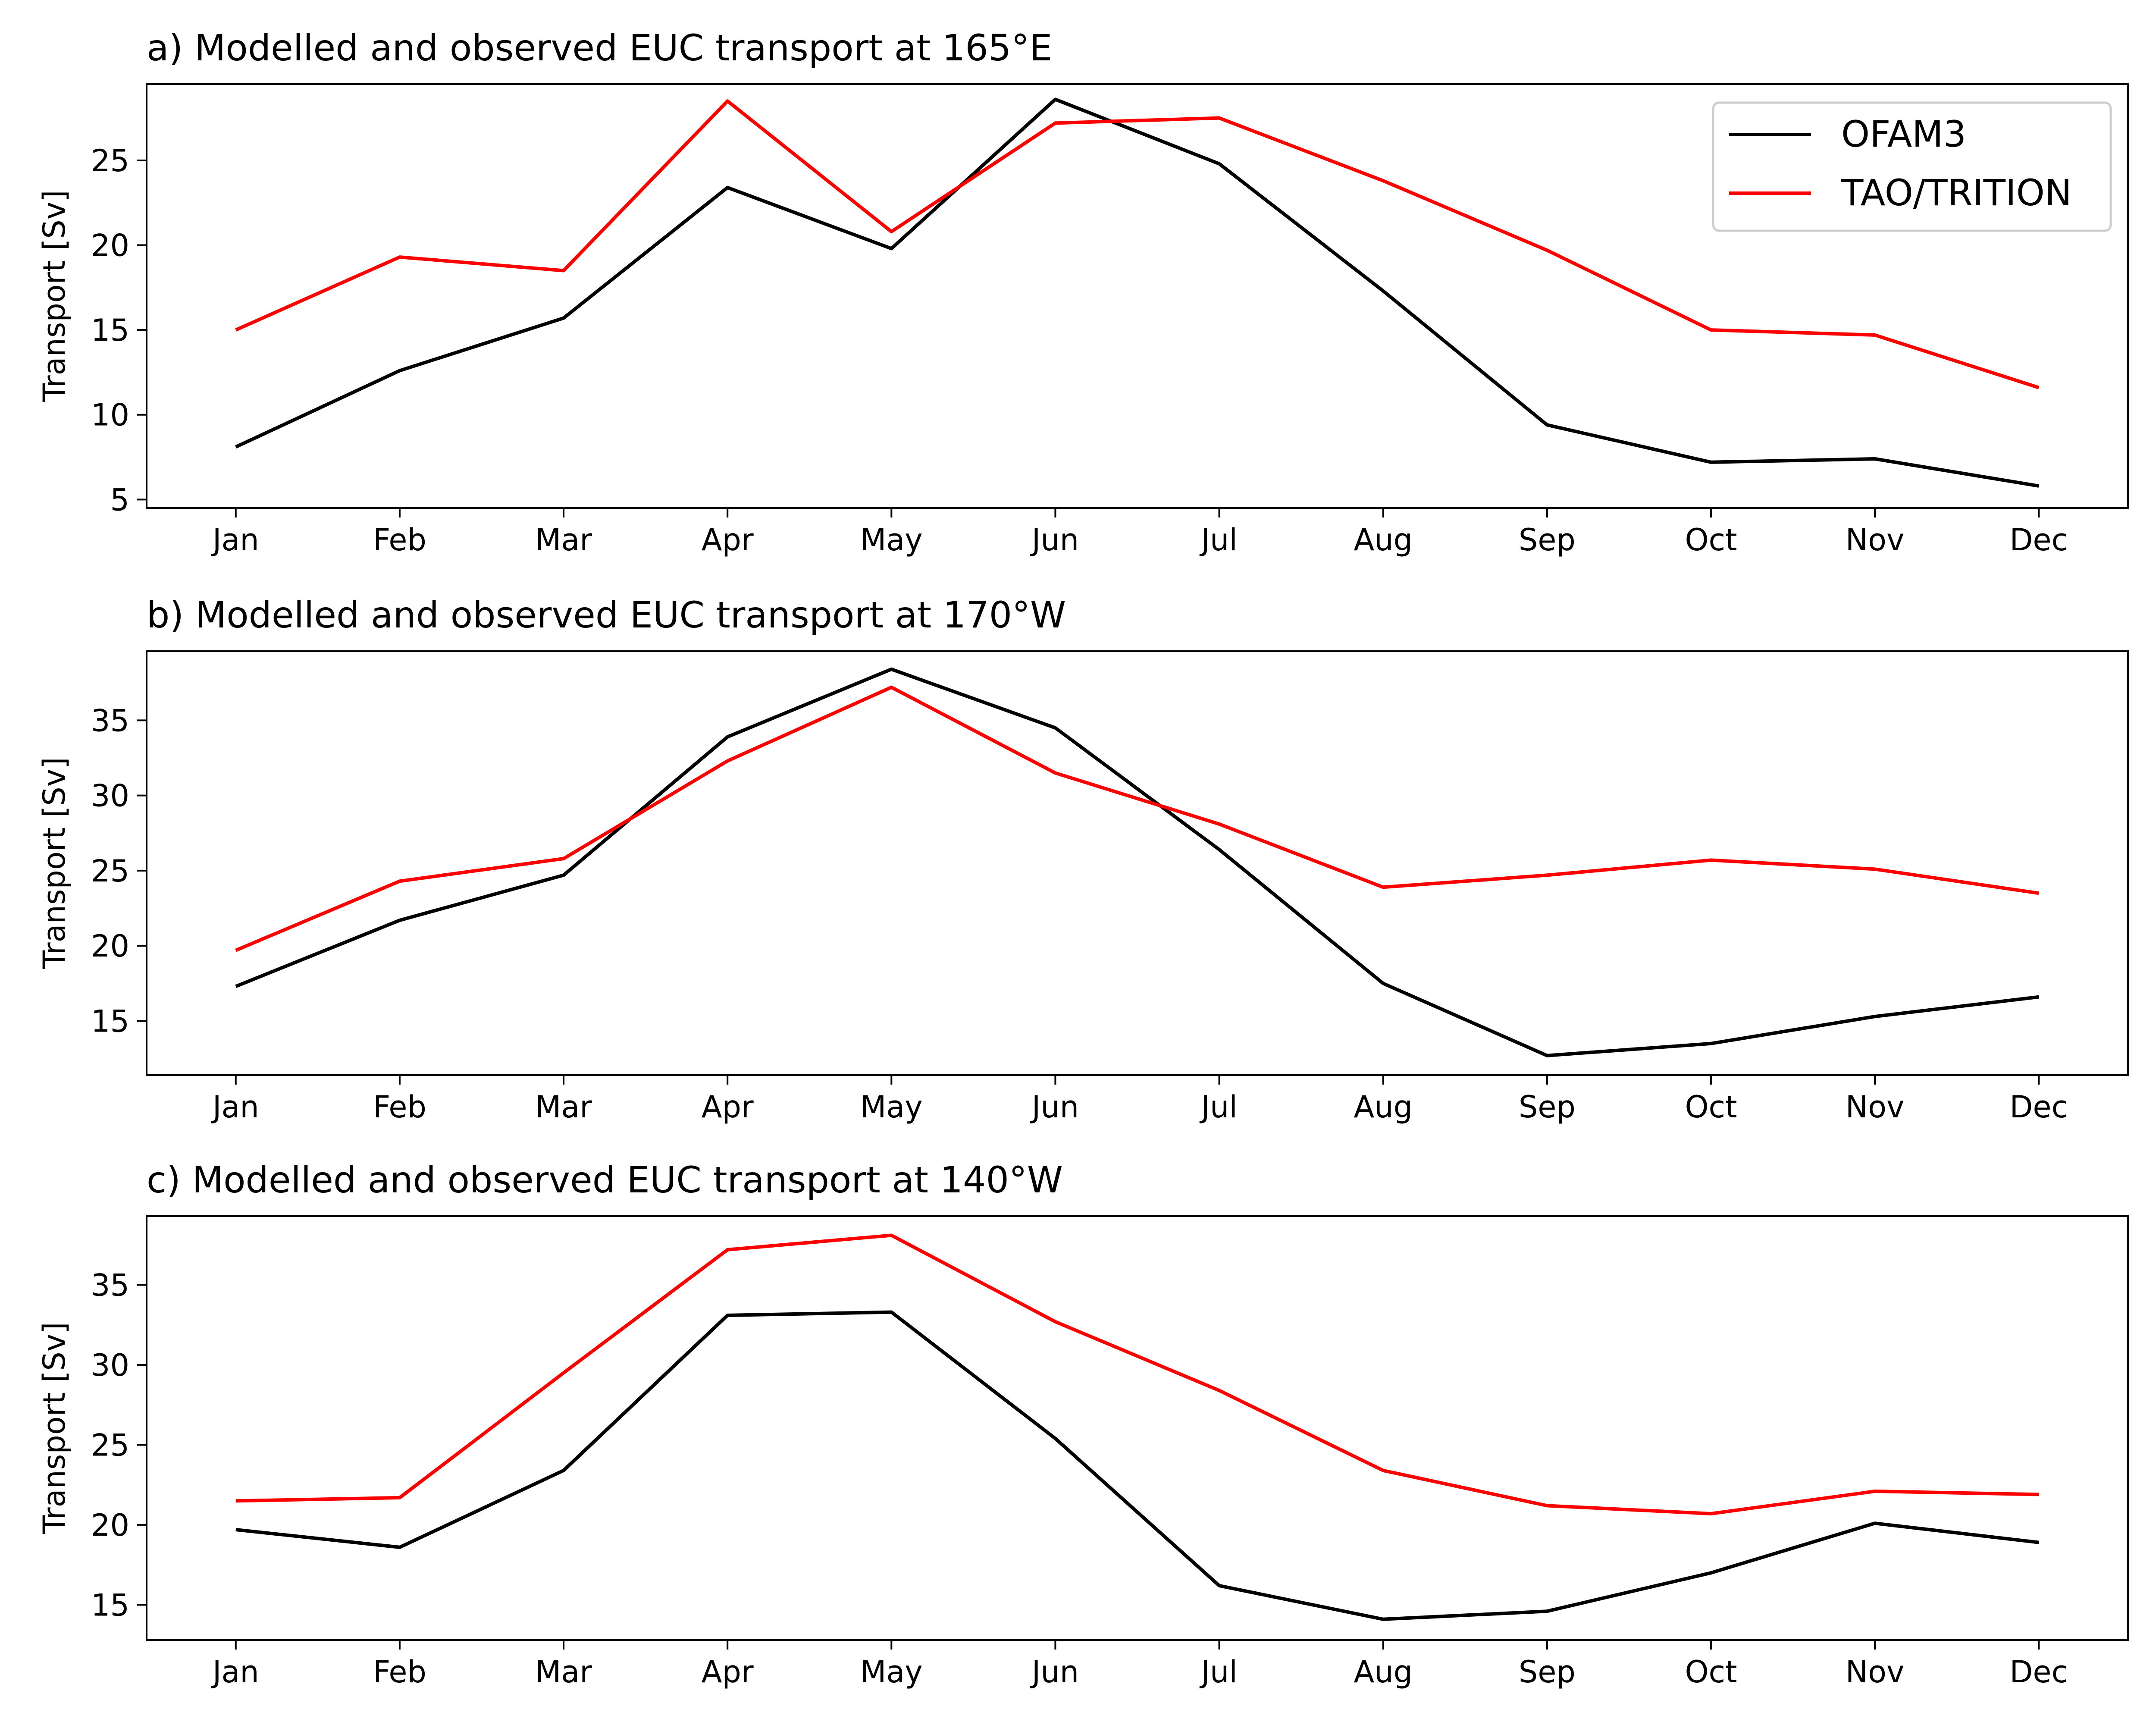 This screenshot has width=2156, height=1725. Describe the element at coordinates (110, 416) in the screenshot. I see `y-tick-label: 10` at that location.